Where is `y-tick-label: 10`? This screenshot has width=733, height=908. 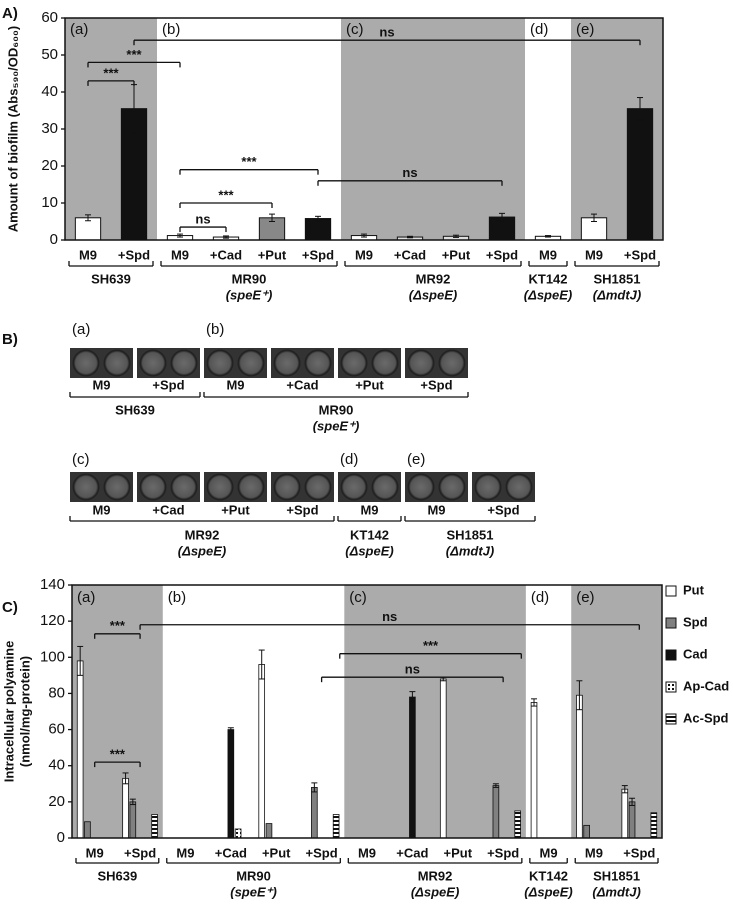 y-tick-label: 10 is located at coordinates (49, 202).